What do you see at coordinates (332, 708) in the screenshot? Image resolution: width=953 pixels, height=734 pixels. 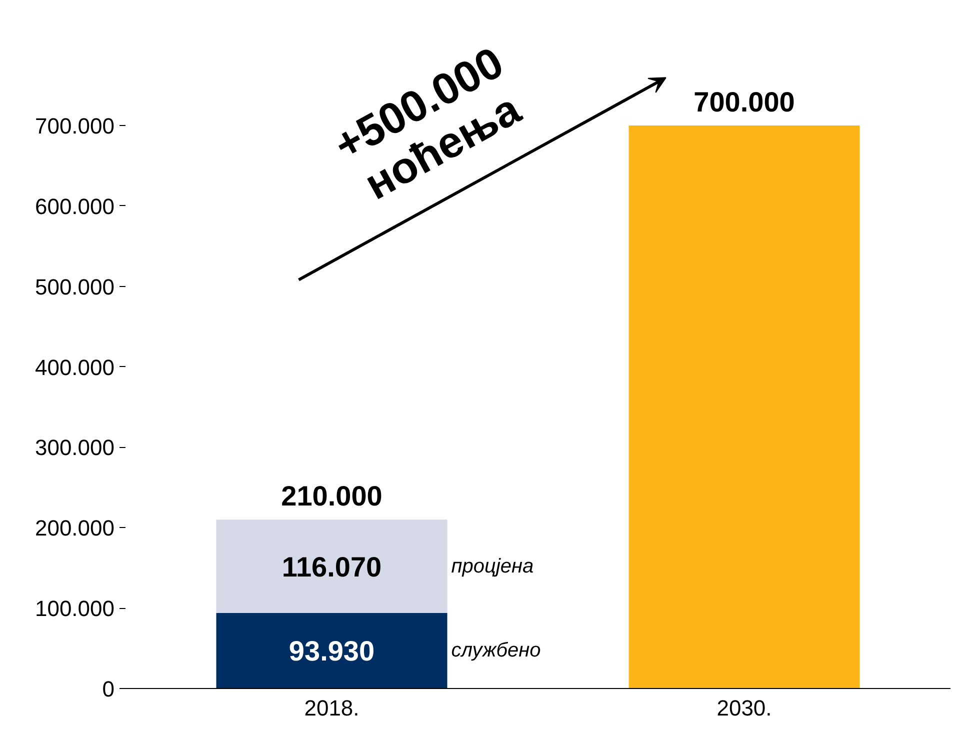 I see `x-tick-label: 2018.` at bounding box center [332, 708].